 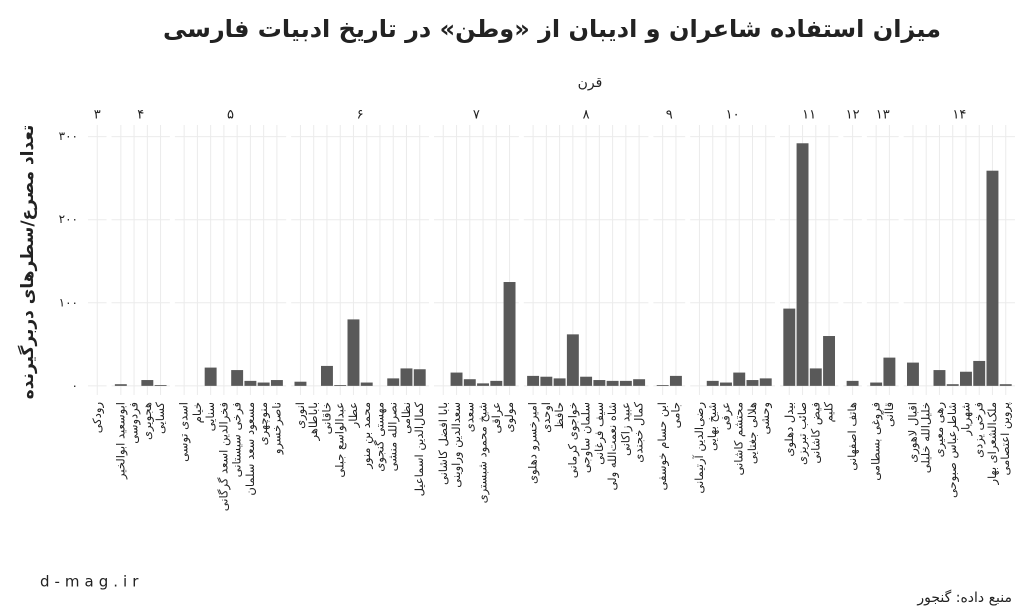 What do you see at coordinates (752, 433) in the screenshot?
I see `x-tick-label: هلالی جغتایی` at bounding box center [752, 433].